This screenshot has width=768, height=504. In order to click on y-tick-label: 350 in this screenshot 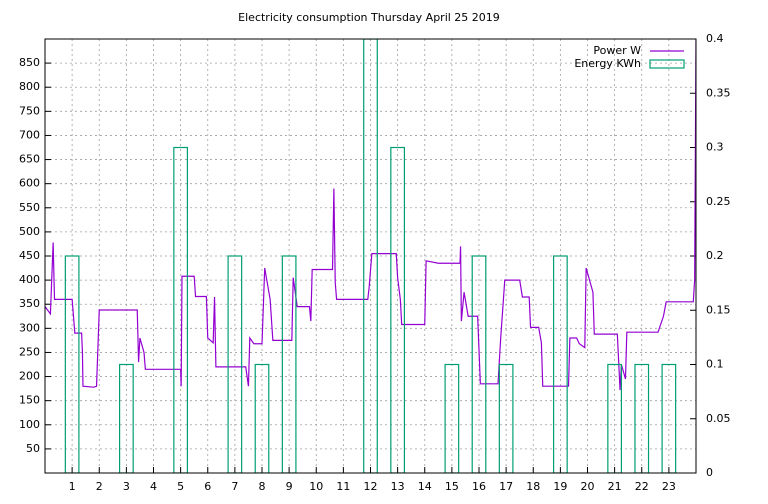, I will do `click(29, 303)`.